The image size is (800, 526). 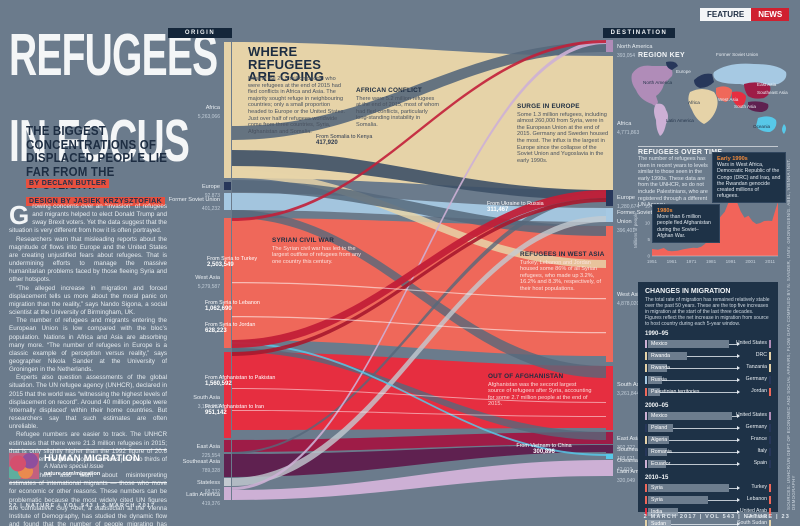 I want to click on migration-row: Sudan South Sudan, so click(x=708, y=522).